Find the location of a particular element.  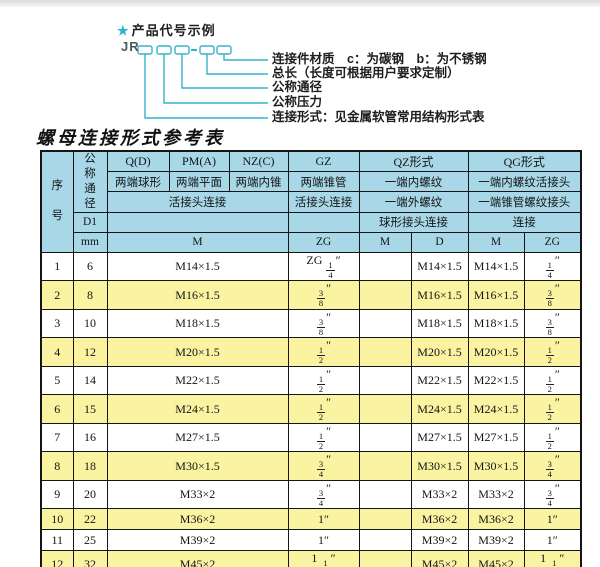

header-conn-qg: 一端锥管螺纹接头 is located at coordinates (524, 202).